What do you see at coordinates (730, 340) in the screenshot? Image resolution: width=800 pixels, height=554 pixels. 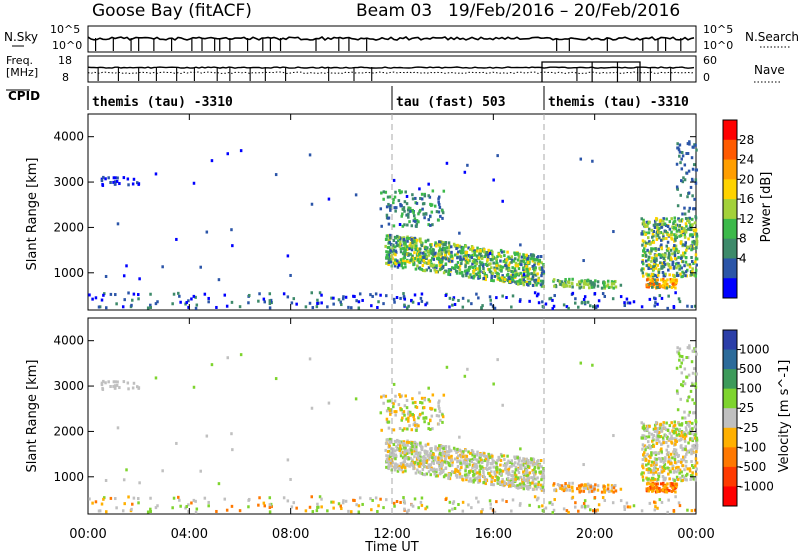 I see `velocity-colorbar-swatch` at bounding box center [730, 340].